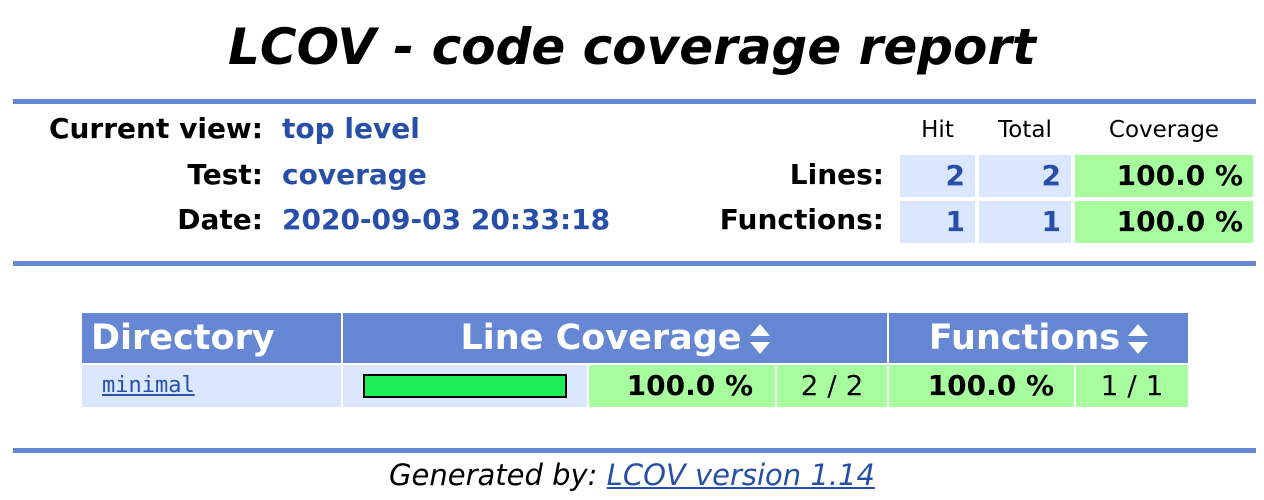  I want to click on lines-label: Lines:, so click(836, 174).